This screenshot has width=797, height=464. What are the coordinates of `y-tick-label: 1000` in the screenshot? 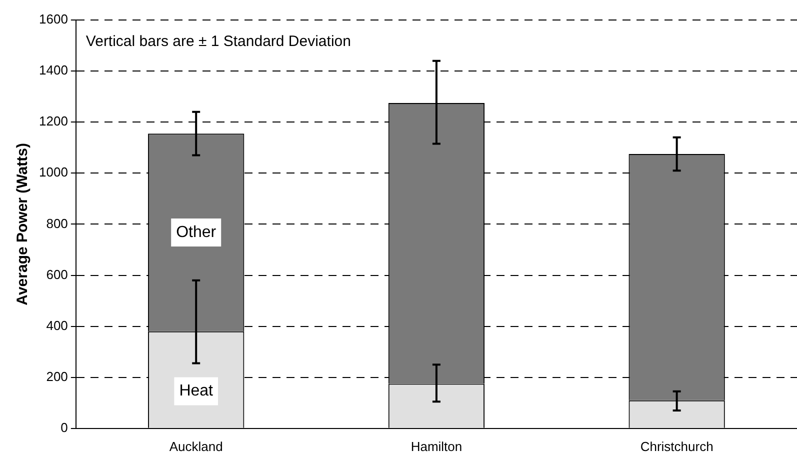 It's located at (53, 172).